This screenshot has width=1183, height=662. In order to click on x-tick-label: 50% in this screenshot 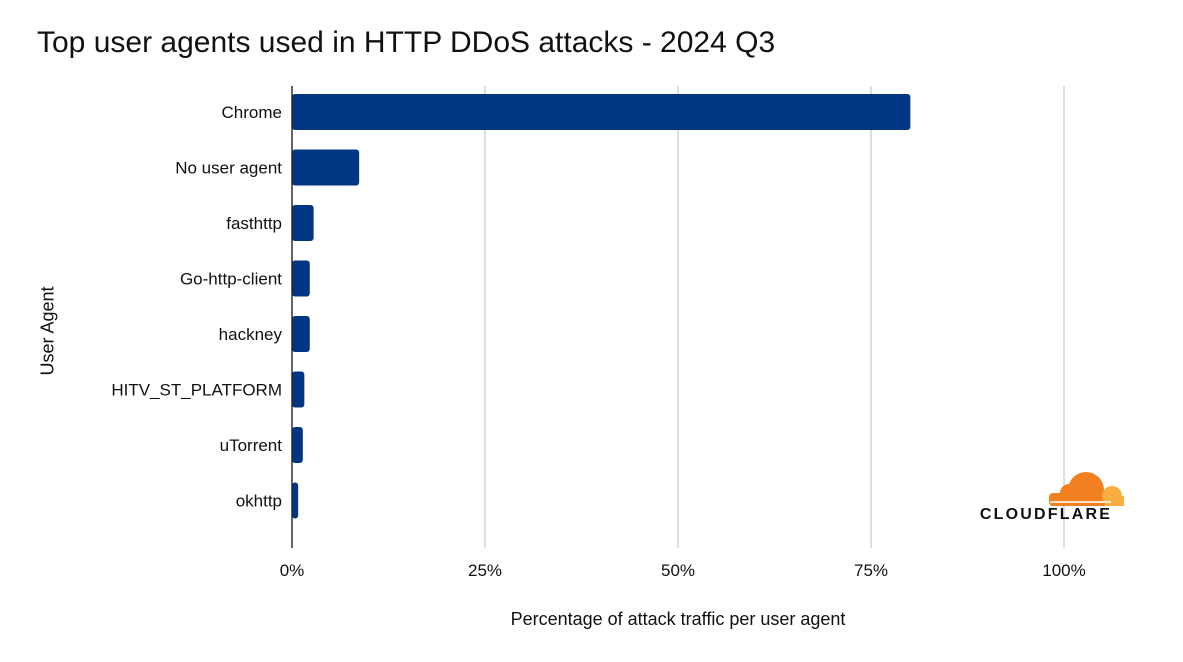, I will do `click(678, 570)`.